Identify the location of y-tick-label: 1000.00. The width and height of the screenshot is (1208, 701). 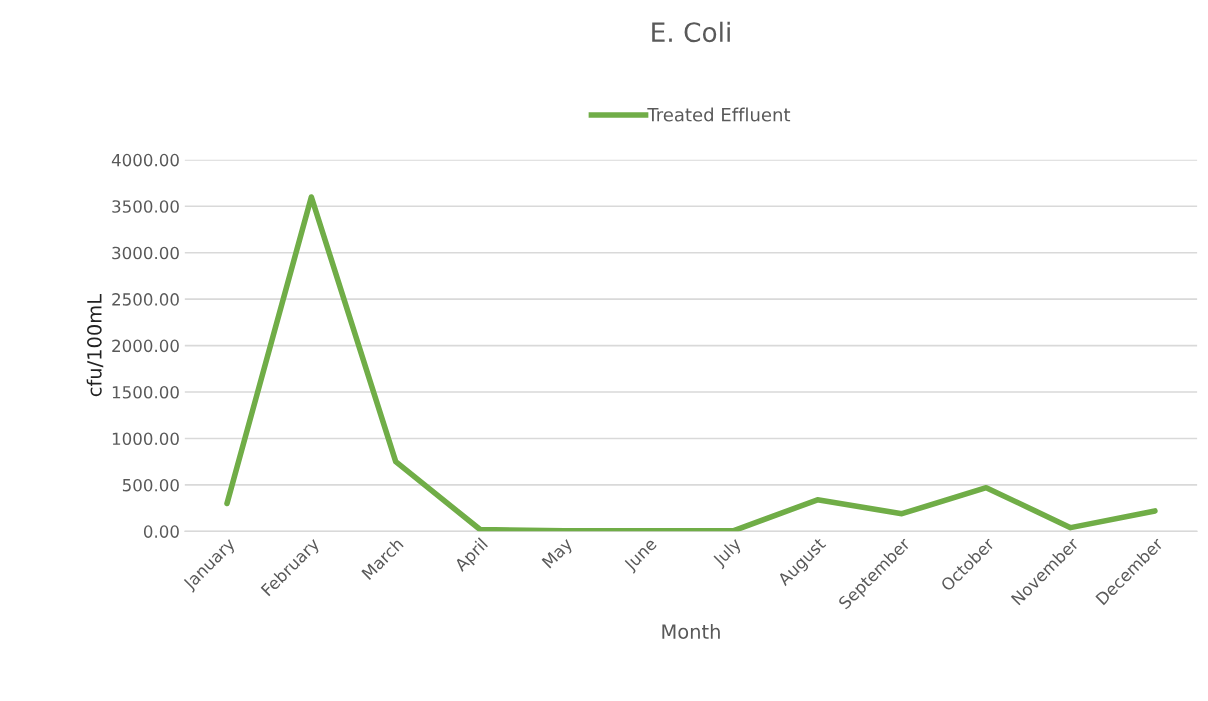
(145, 439).